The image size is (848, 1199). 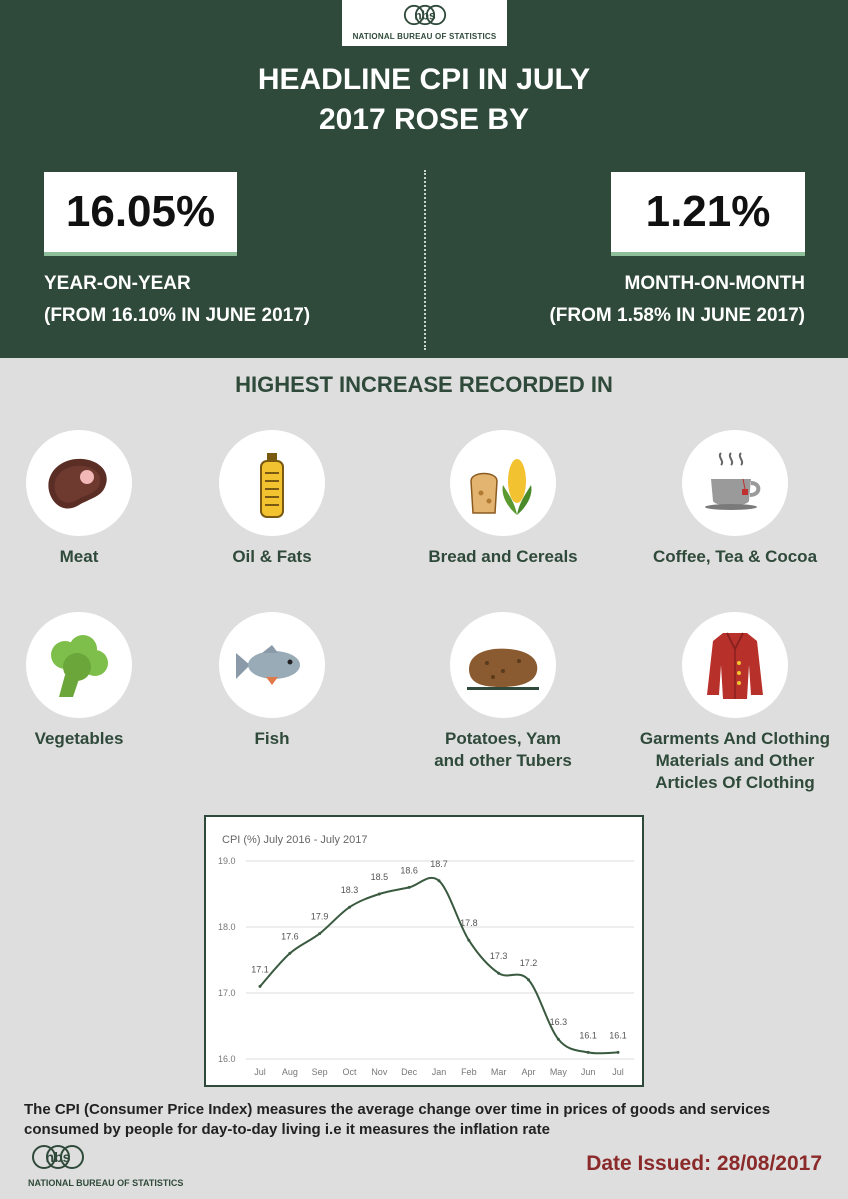 I want to click on fish-icon, so click(x=268, y=665).